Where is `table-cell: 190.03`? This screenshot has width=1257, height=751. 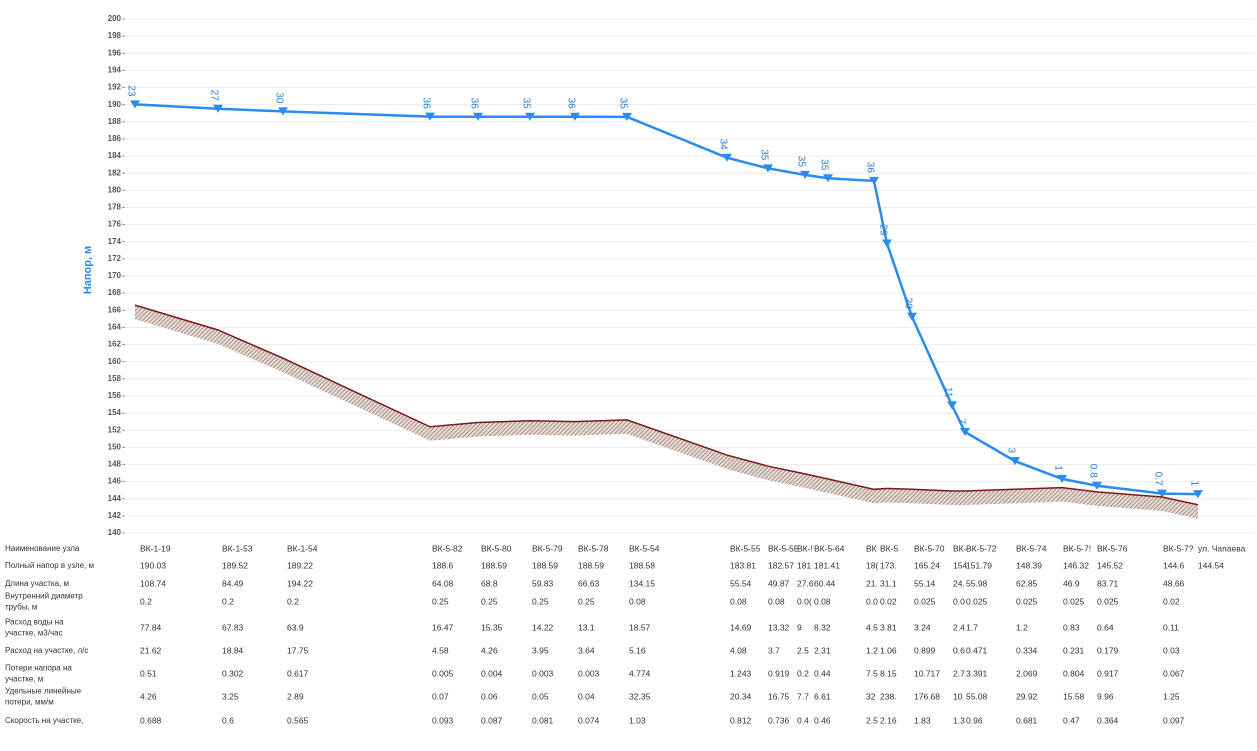 table-cell: 190.03 is located at coordinates (153, 565).